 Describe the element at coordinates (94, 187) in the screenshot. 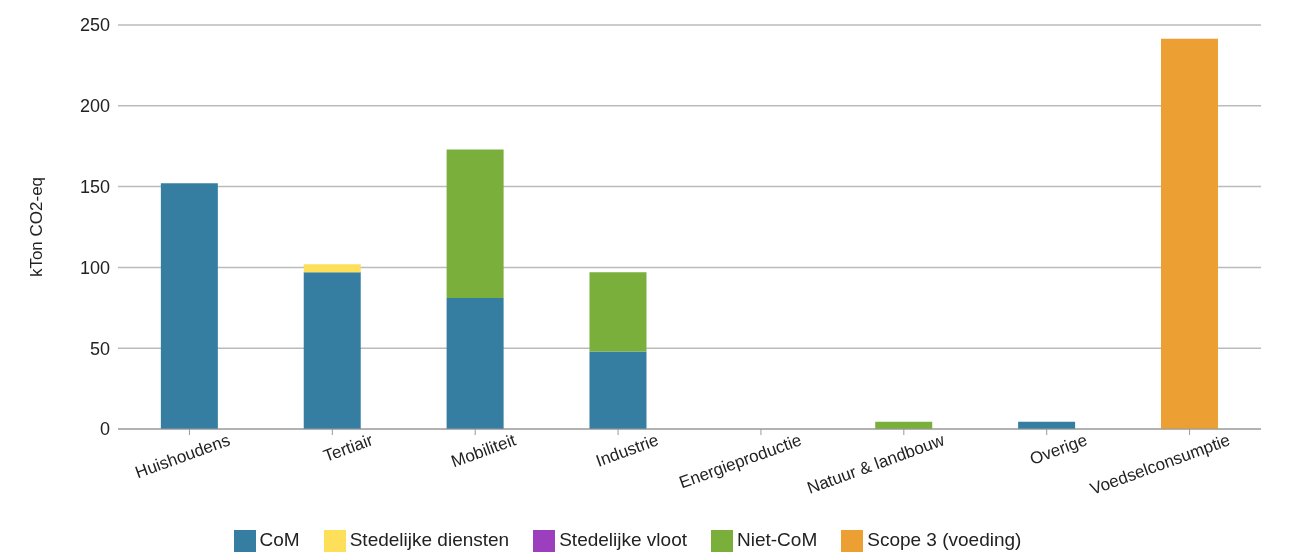

I see `y-tick-label: 150` at that location.